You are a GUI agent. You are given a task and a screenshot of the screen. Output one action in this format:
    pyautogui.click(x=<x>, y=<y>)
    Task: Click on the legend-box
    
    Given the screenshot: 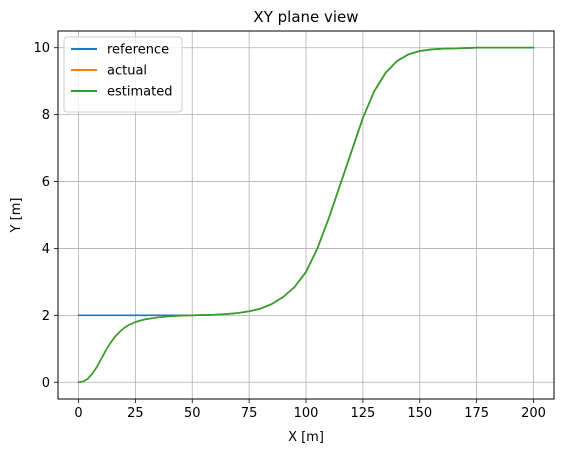 What is the action you would take?
    pyautogui.click(x=123, y=74)
    